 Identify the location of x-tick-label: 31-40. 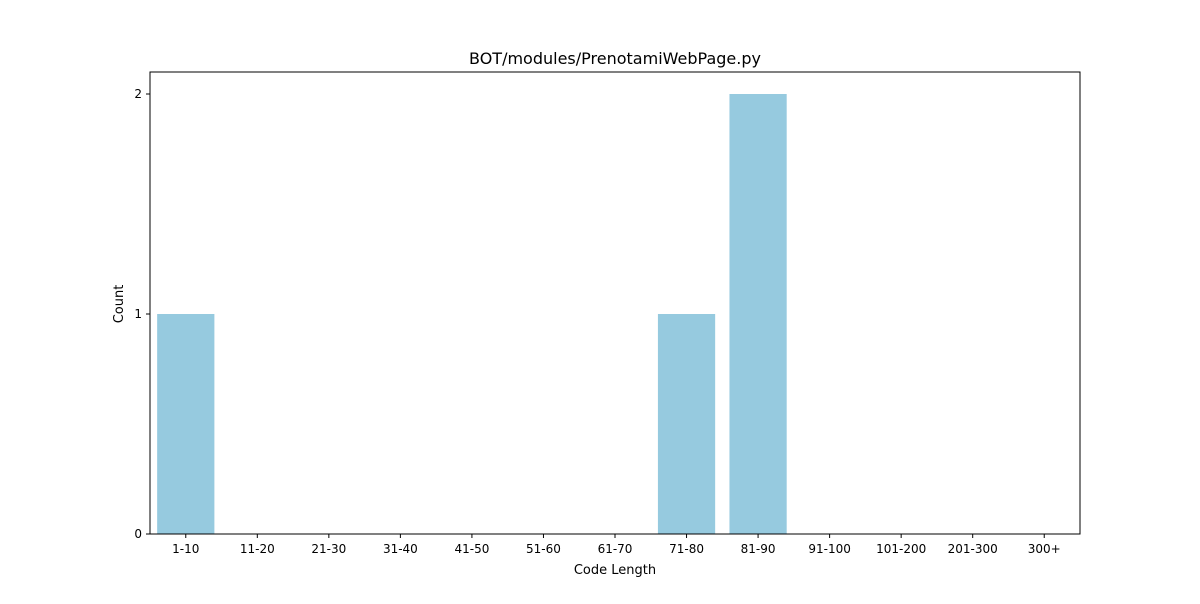
(400, 549).